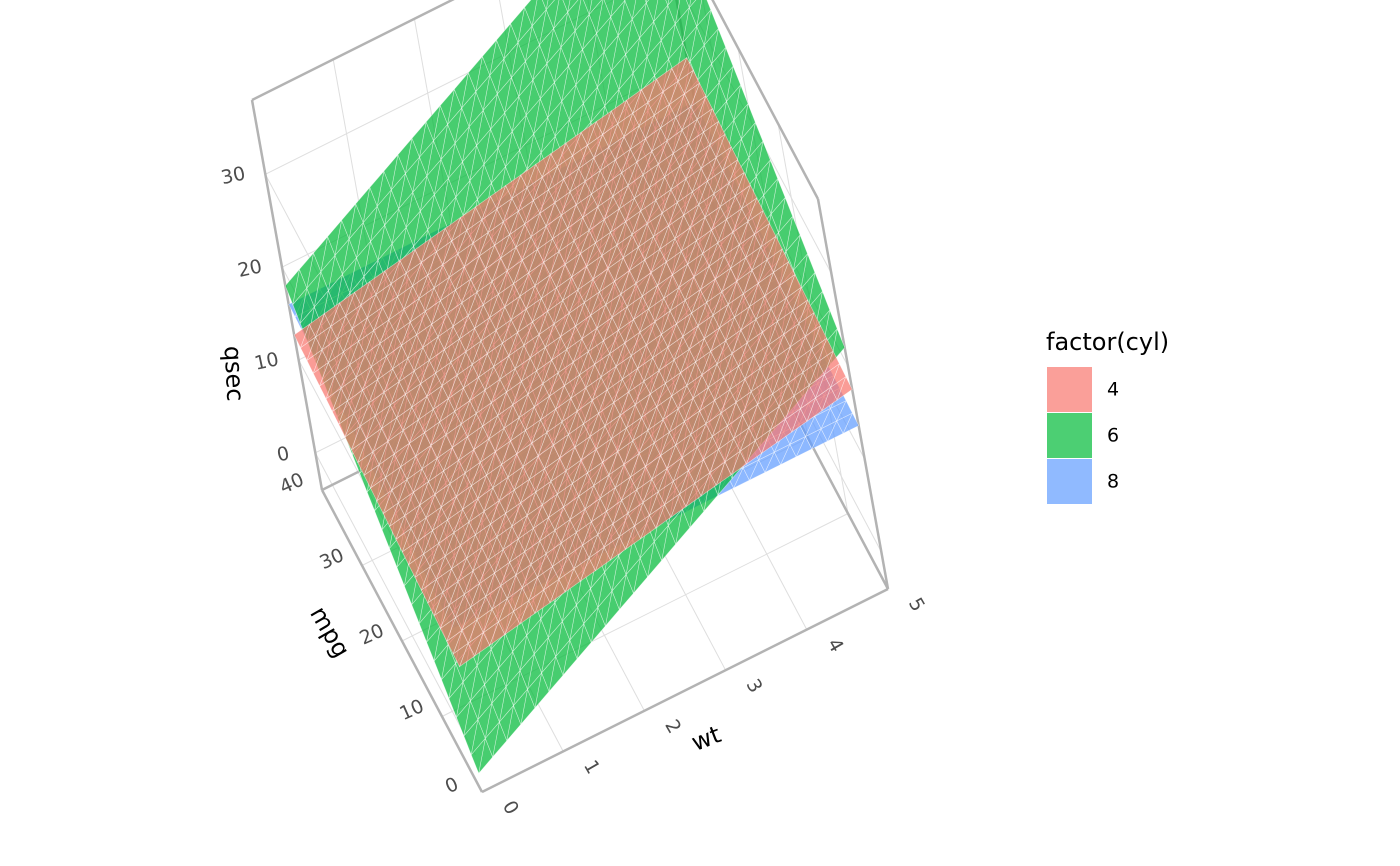 This screenshot has width=1400, height=866. I want to click on grid-line, so click(395, 604).